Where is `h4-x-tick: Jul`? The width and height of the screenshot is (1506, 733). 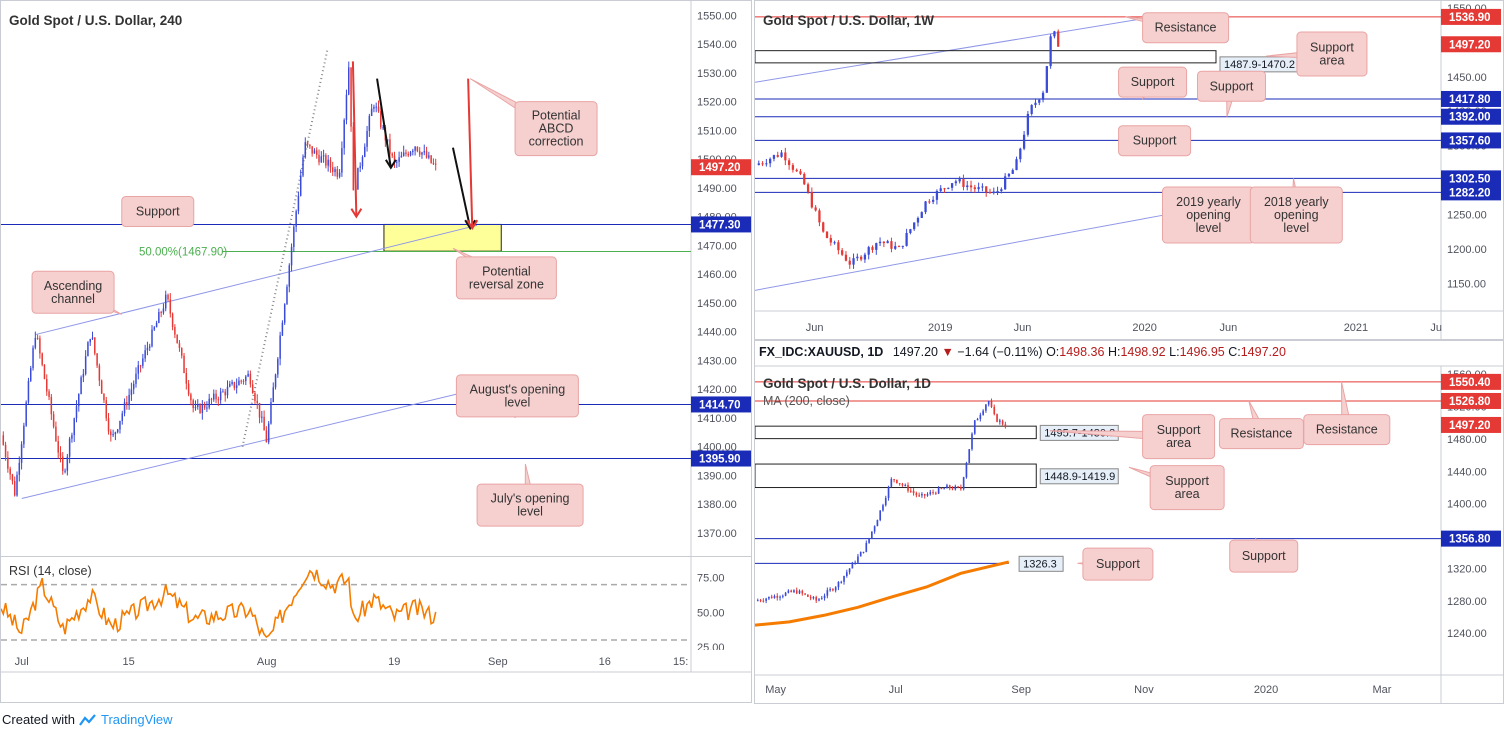
h4-x-tick: Jul is located at coordinates (22, 662).